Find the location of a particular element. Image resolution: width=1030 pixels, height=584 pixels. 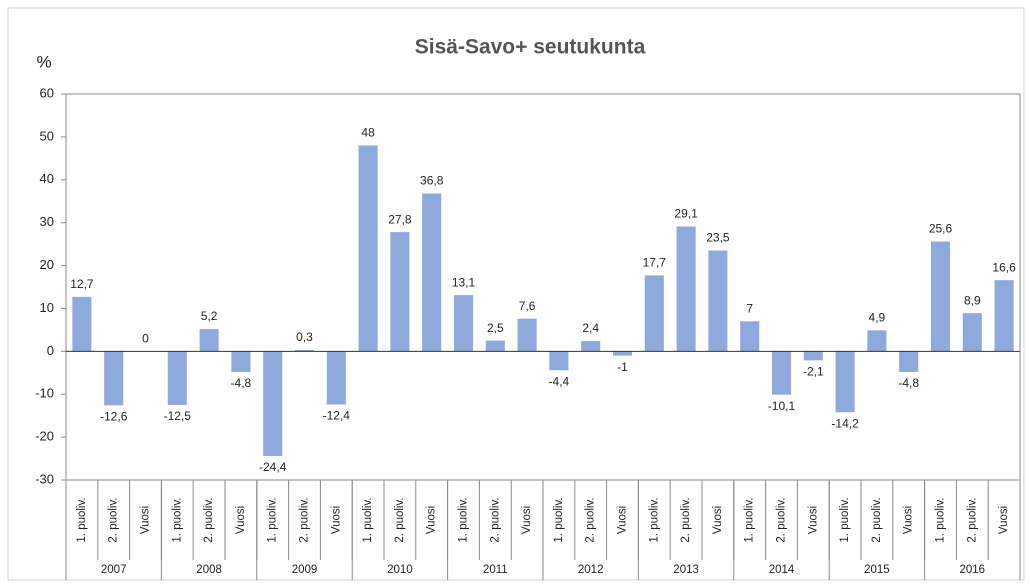

group-label: 2014 is located at coordinates (782, 570).